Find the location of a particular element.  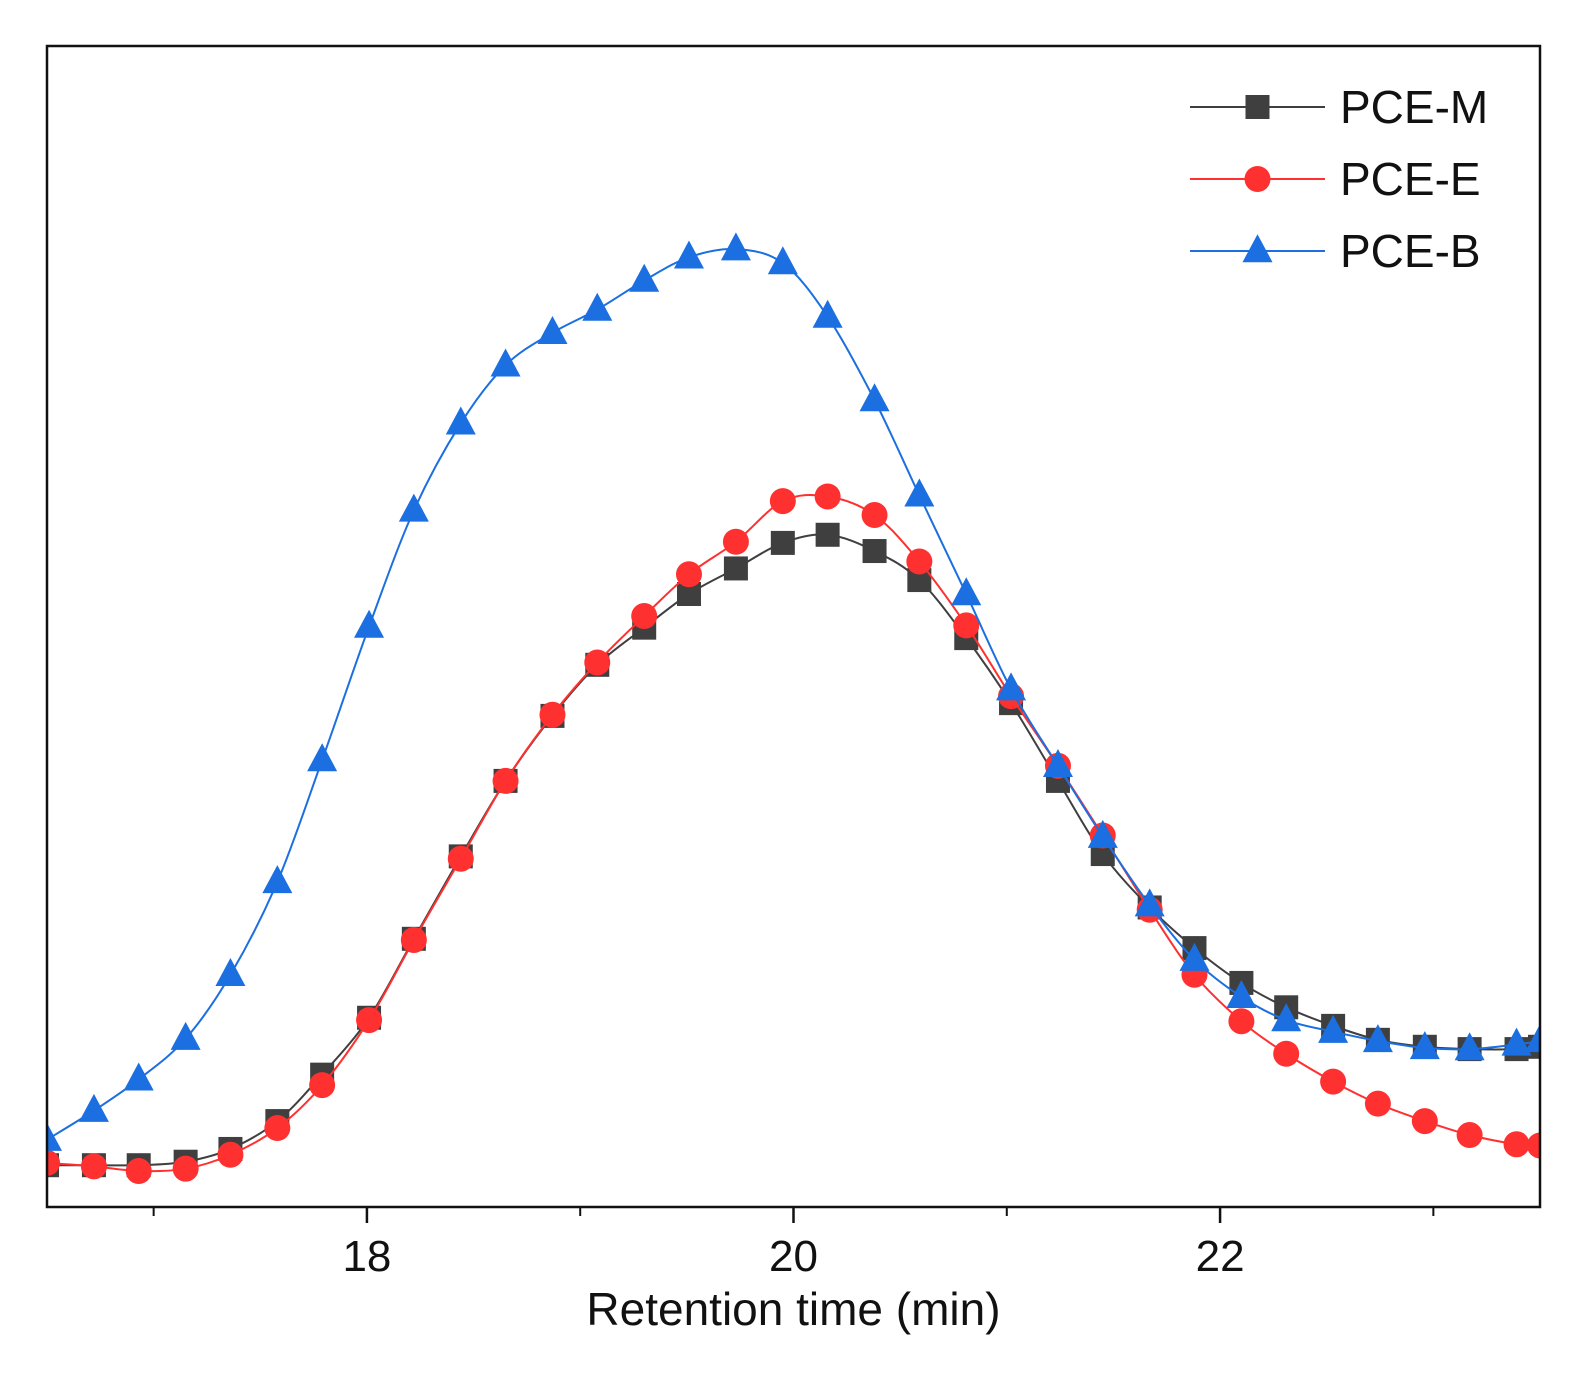

legend-item-pce-m: PCE-M is located at coordinates (1339, 107).